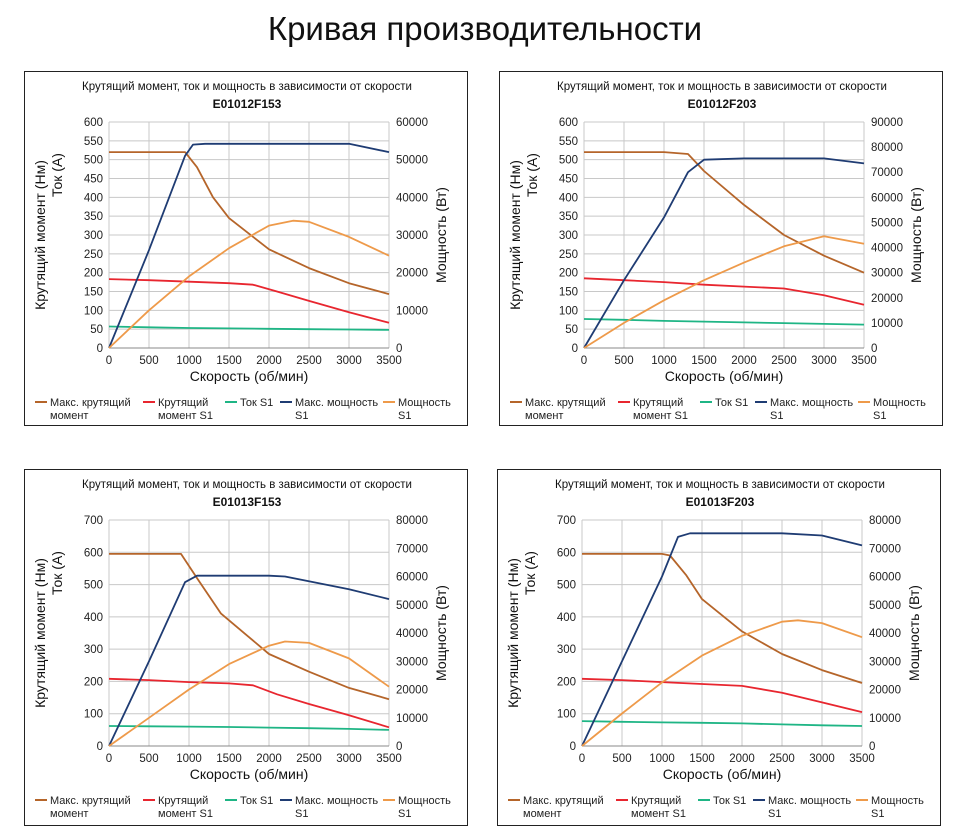 The image size is (970, 838). Describe the element at coordinates (93, 255) in the screenshot. I see `y-left-tick-label: 250` at that location.